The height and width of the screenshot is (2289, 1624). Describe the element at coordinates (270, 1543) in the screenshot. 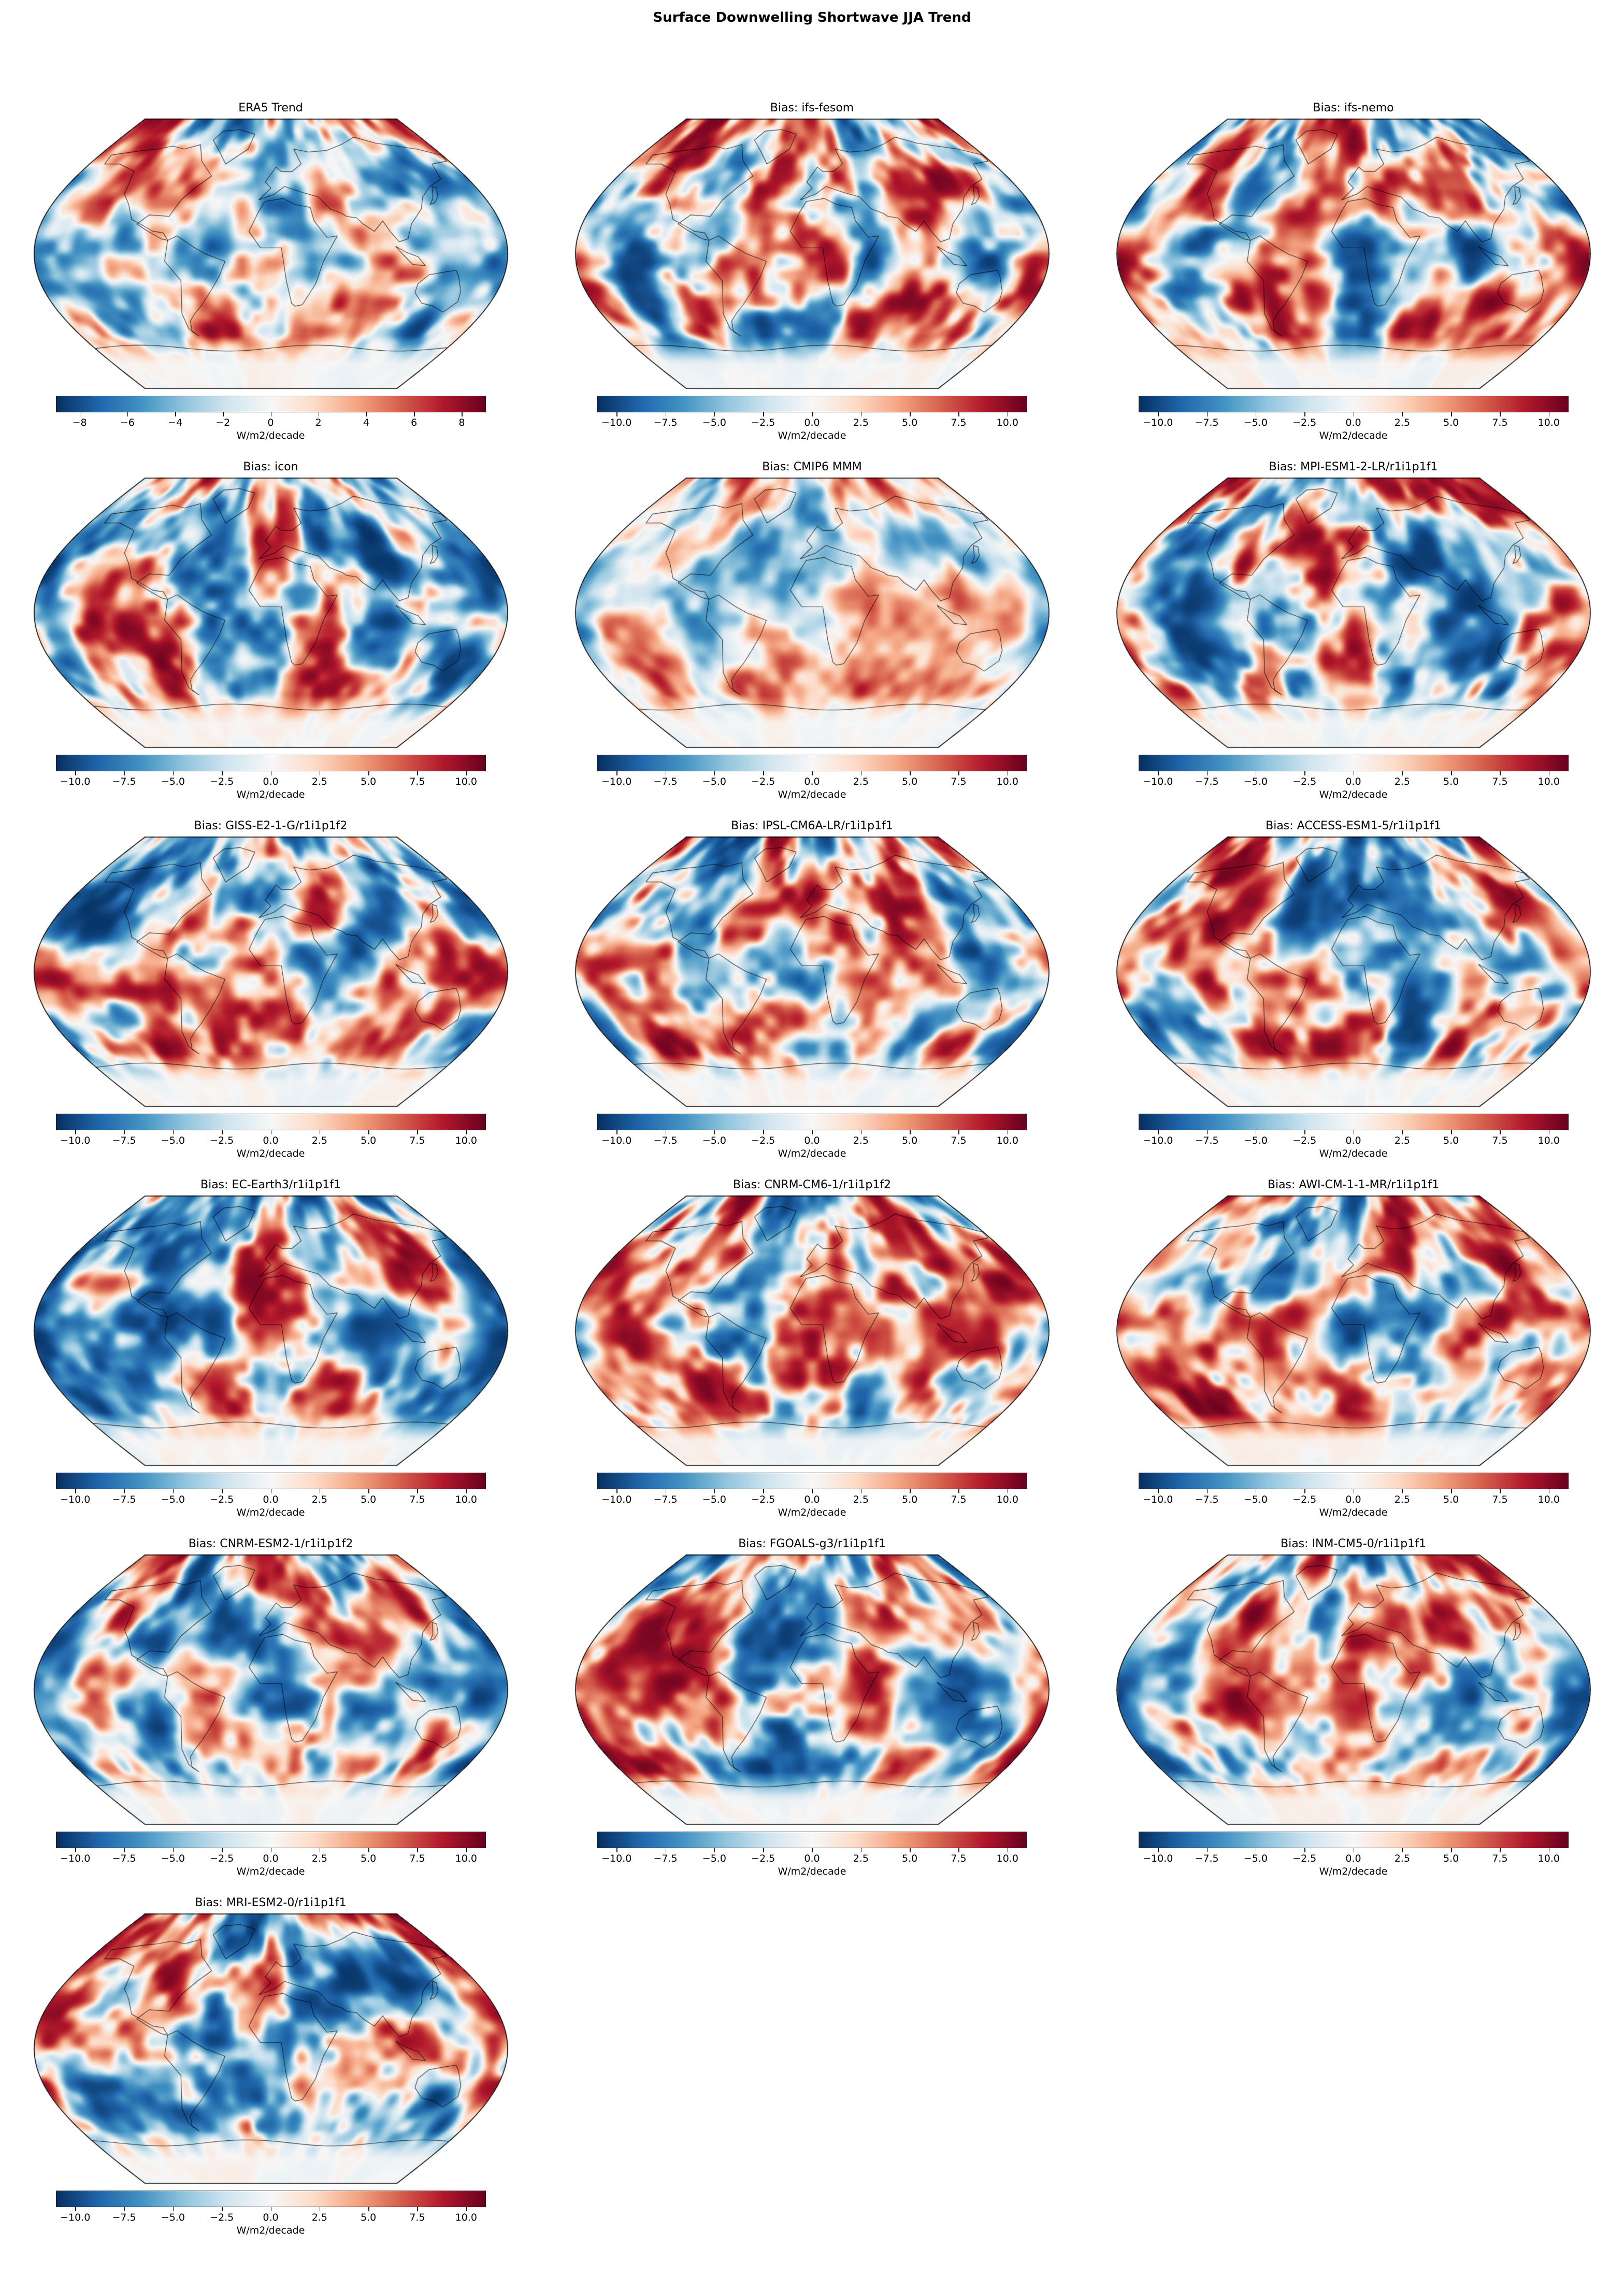

I see `panel-title: Bias: CNRM-ESM2-1/r1i1p1f2` at that location.